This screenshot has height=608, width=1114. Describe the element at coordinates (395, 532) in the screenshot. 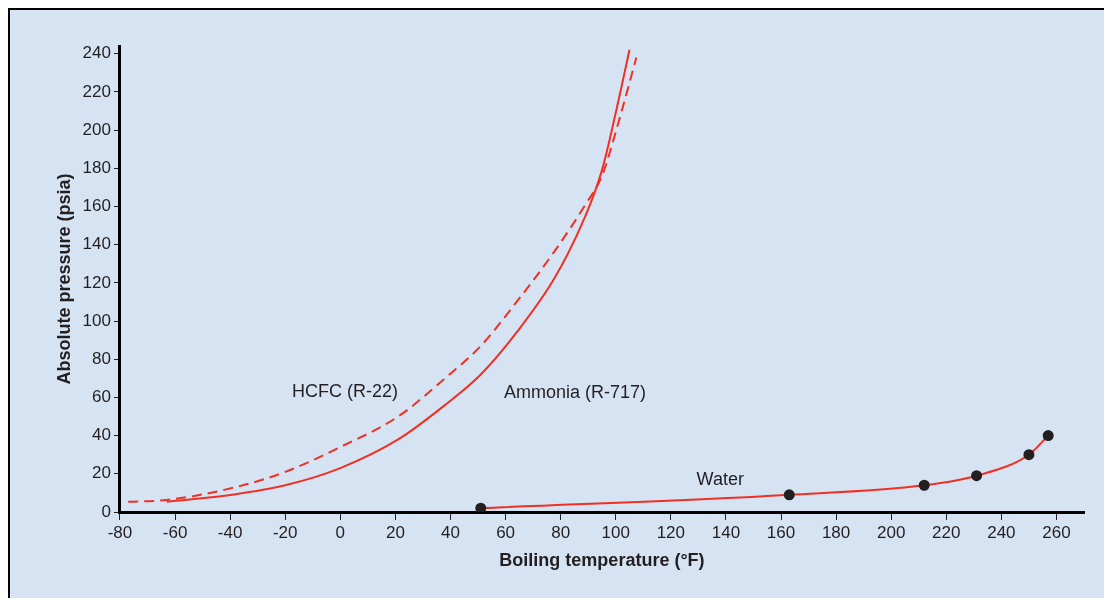

I see `x-tick-label: 20` at that location.